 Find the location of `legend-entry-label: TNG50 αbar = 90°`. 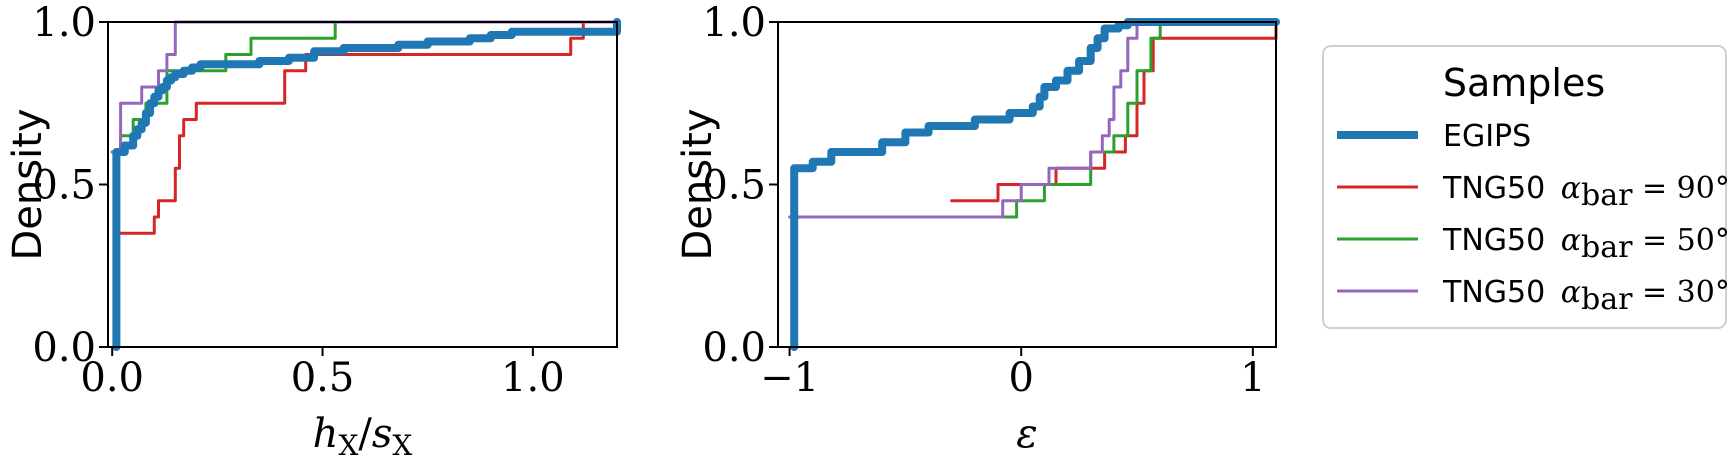

legend-entry-label: TNG50 αbar = 90° is located at coordinates (1586, 192).